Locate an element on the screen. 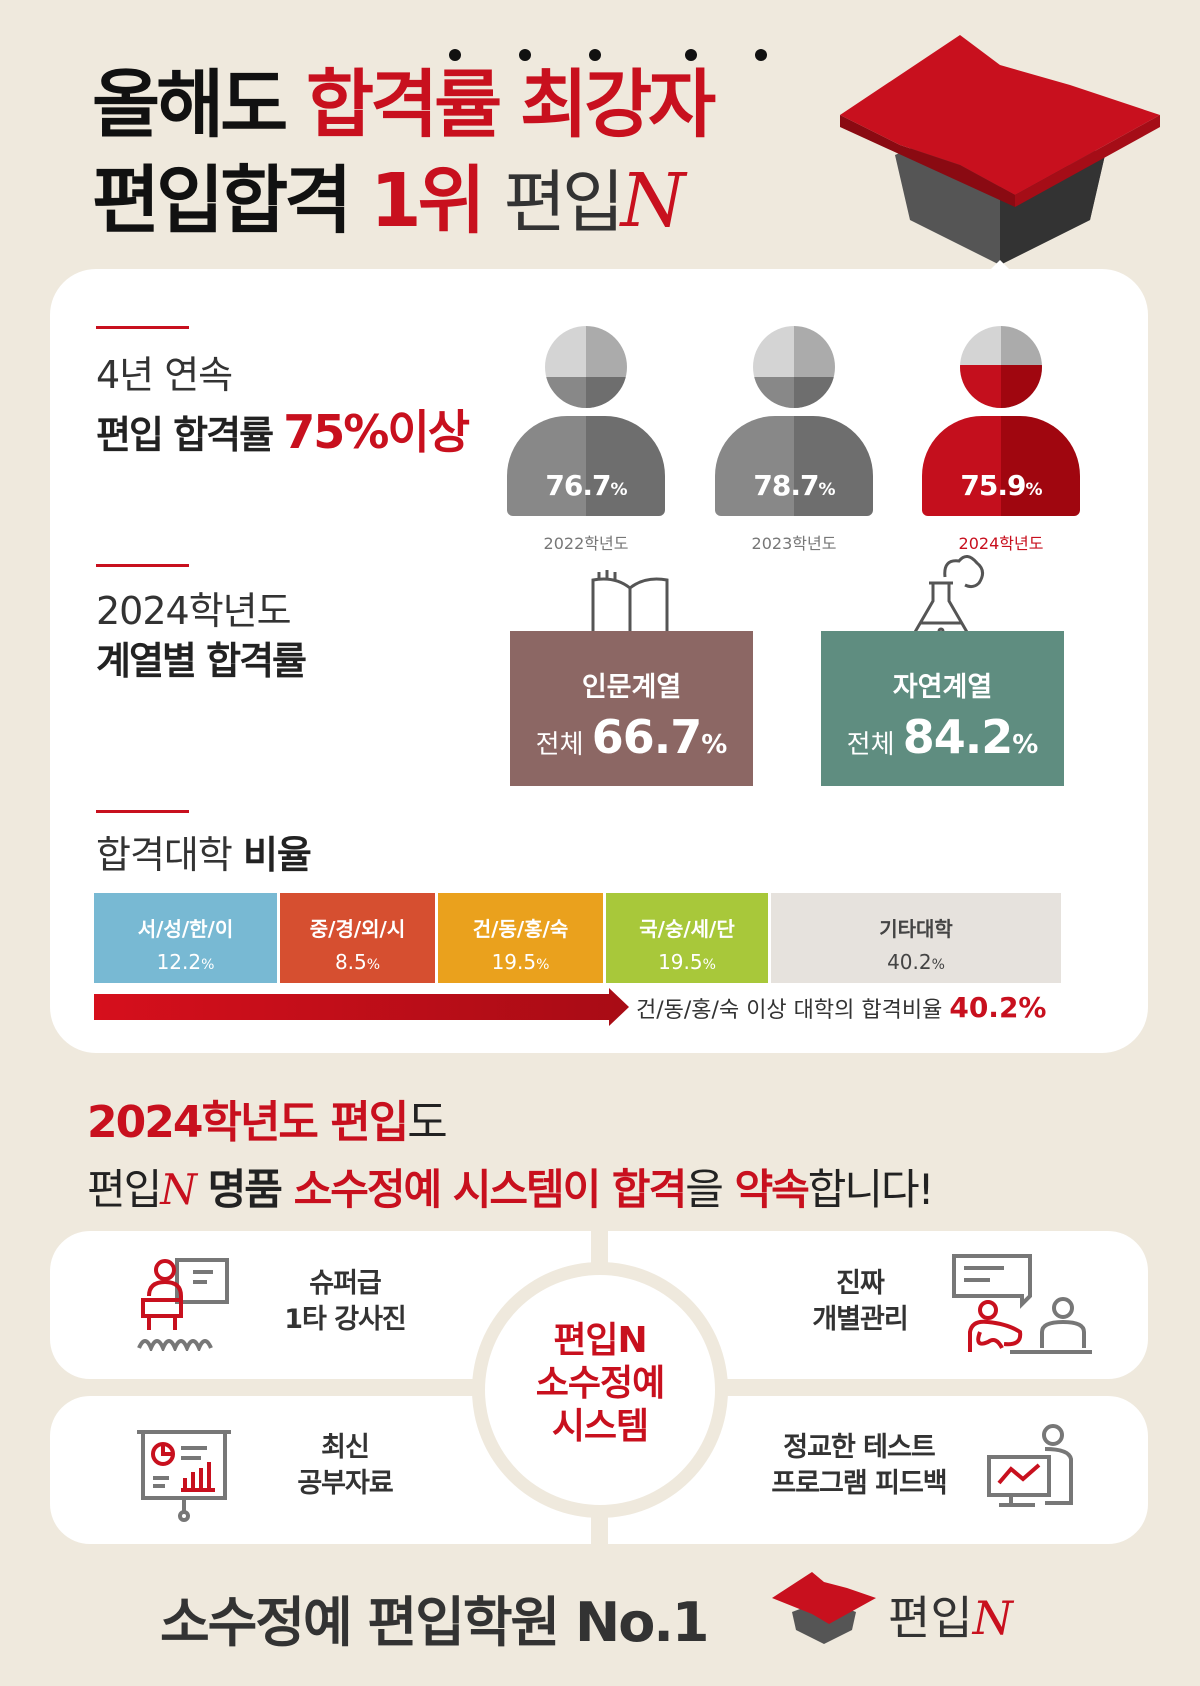 This screenshot has height=1686, width=1200. box-name: 자연계열 is located at coordinates (942, 687).